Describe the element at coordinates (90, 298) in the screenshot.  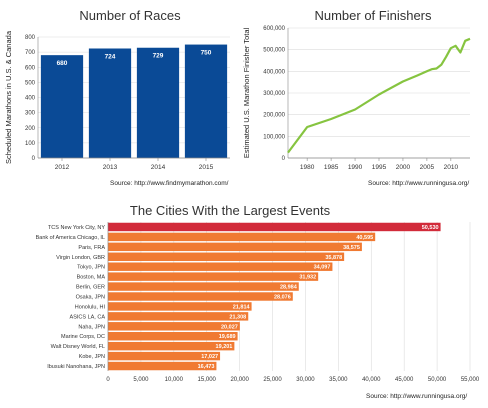
I see `cities-category-label: Osaka, JPN` at that location.